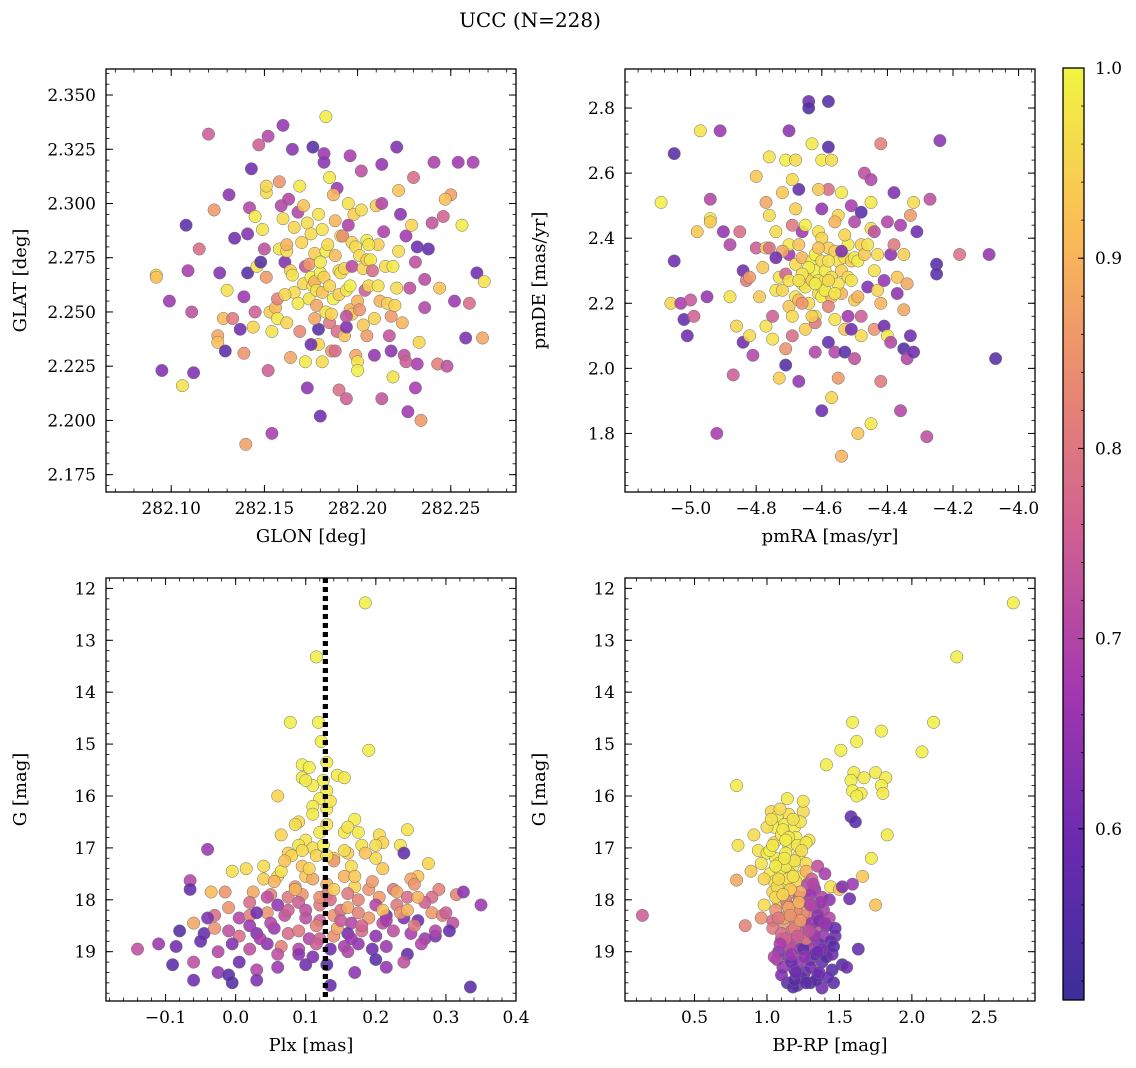 The width and height of the screenshot is (1136, 1068). I want to click on y-tick-label: 2.175, so click(71, 476).